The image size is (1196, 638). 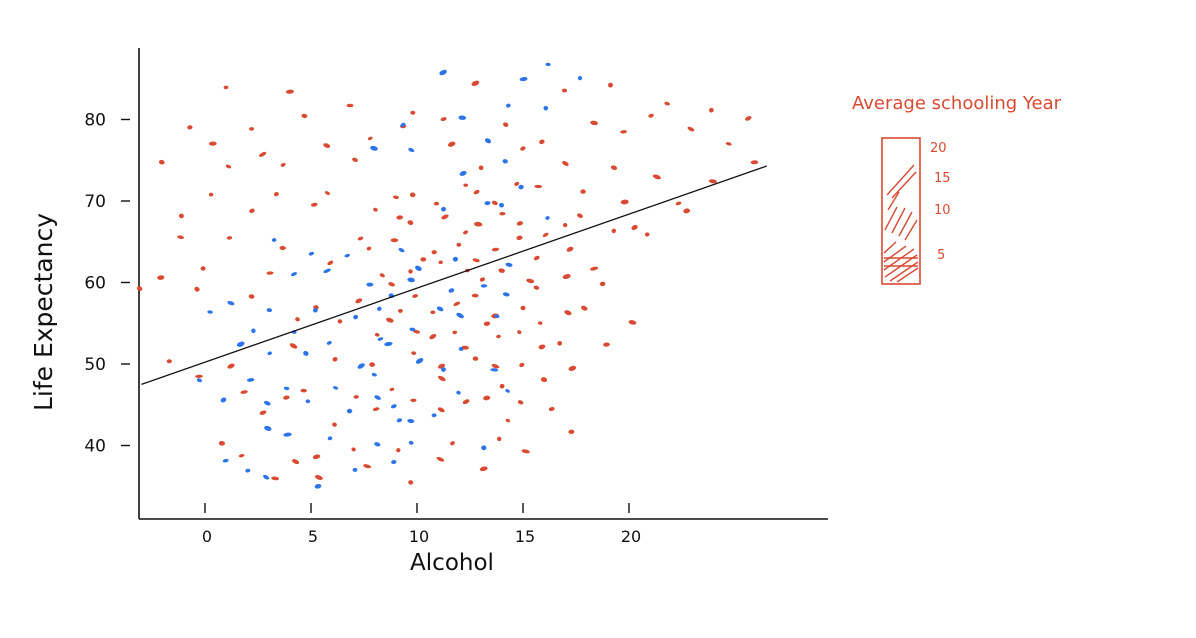 What do you see at coordinates (95, 447) in the screenshot?
I see `y-tick-label: 40` at bounding box center [95, 447].